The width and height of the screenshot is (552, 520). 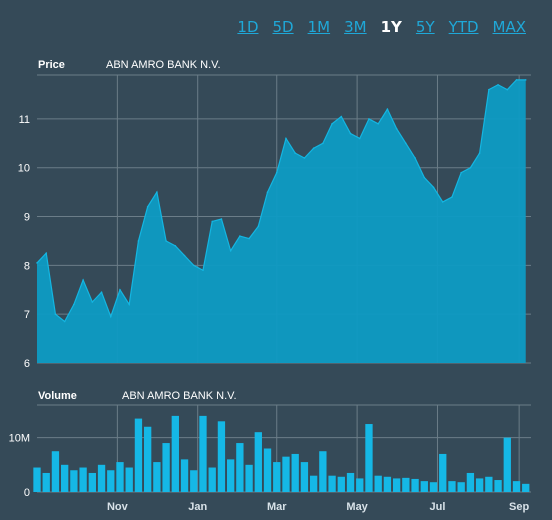 What do you see at coordinates (355, 27) in the screenshot?
I see `range-tab-3m: 3M` at bounding box center [355, 27].